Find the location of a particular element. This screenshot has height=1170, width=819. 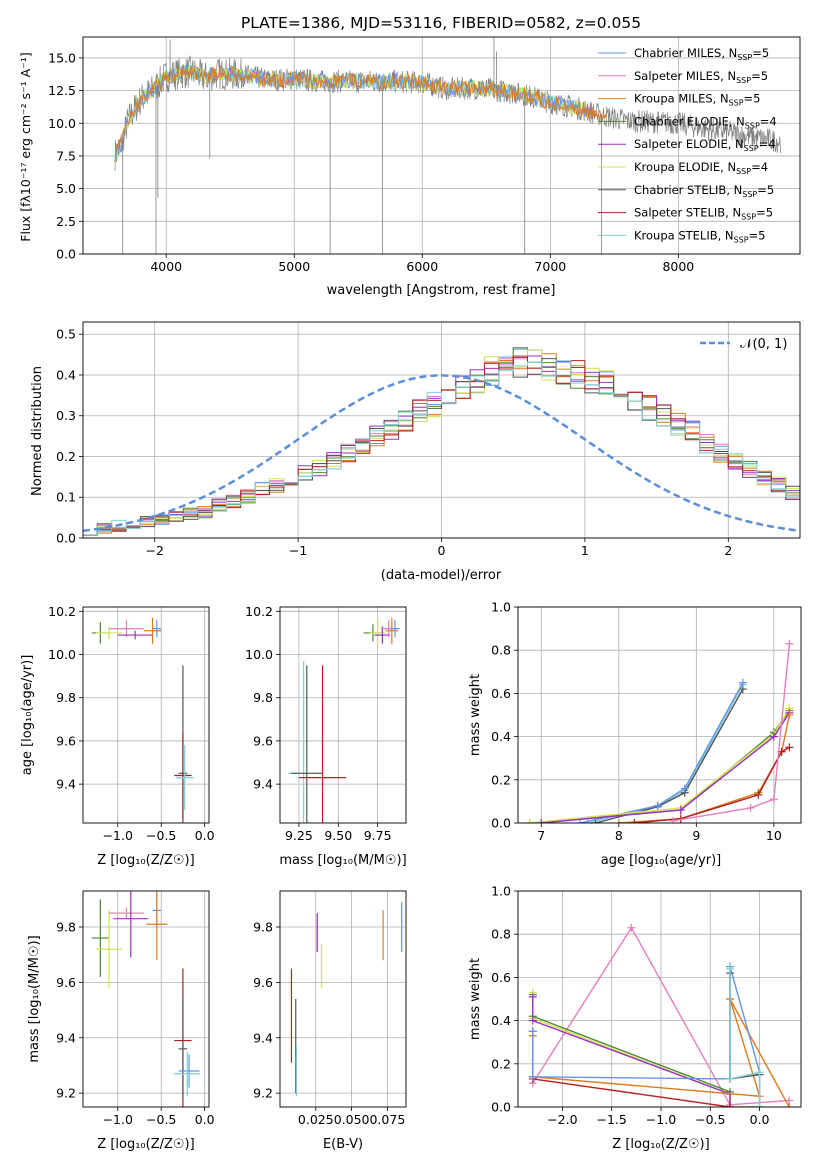

mass-vs-z-xlabel: Z [log₁₀(Z/Z☉)] is located at coordinates (145, 1144).